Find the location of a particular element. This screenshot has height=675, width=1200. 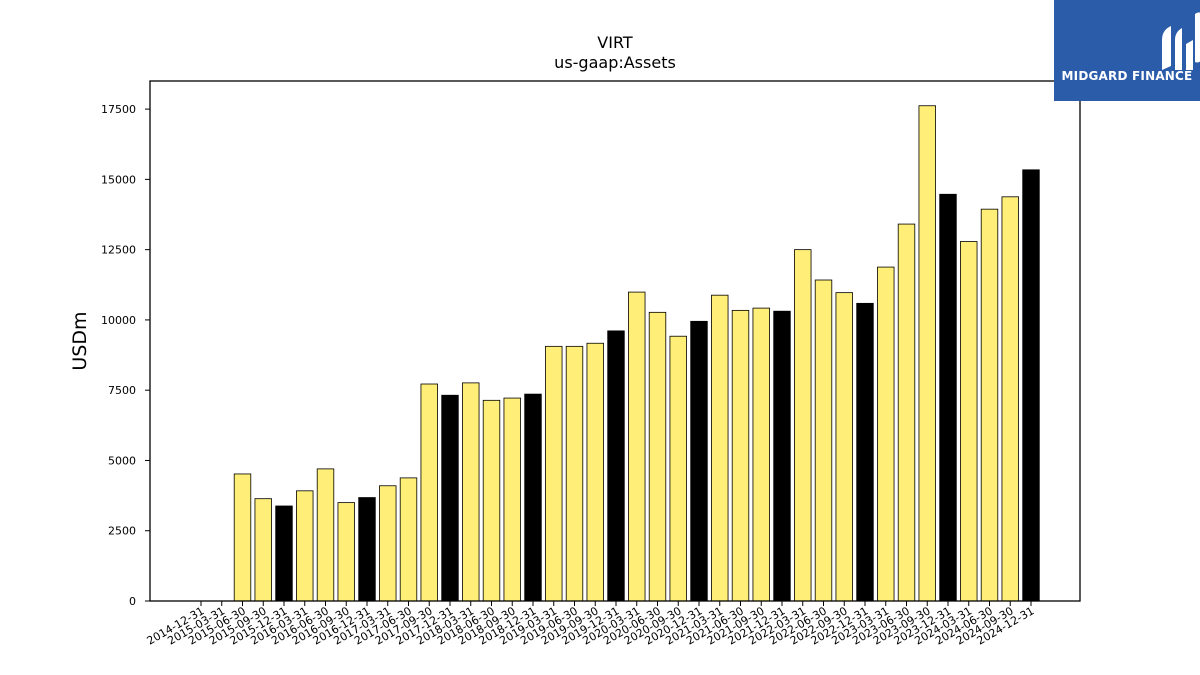

y-tick-label: 15000 is located at coordinates (118, 179).